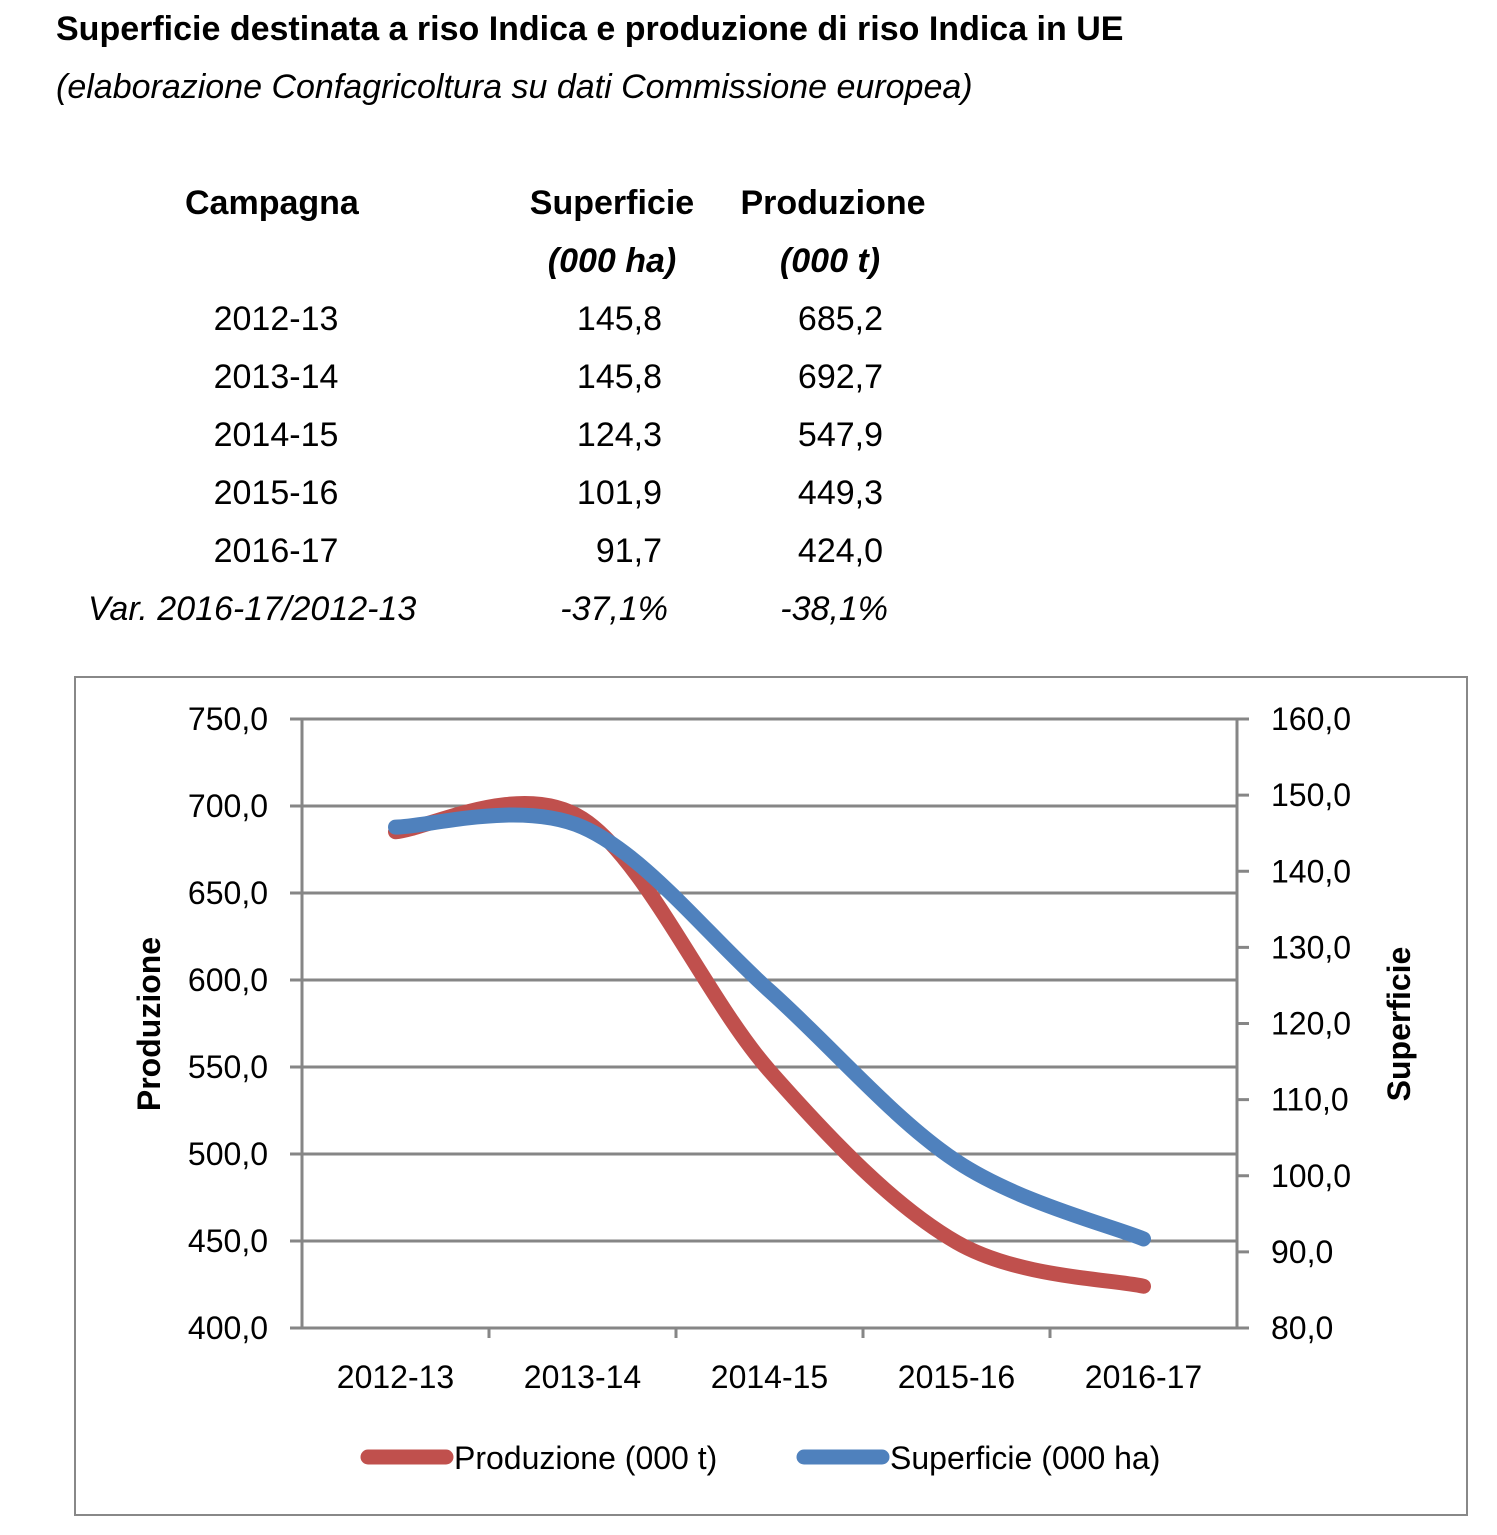 Image resolution: width=1497 pixels, height=1535 pixels. Describe the element at coordinates (585, 1458) in the screenshot. I see `legend-label: Produzione (000 t)` at that location.